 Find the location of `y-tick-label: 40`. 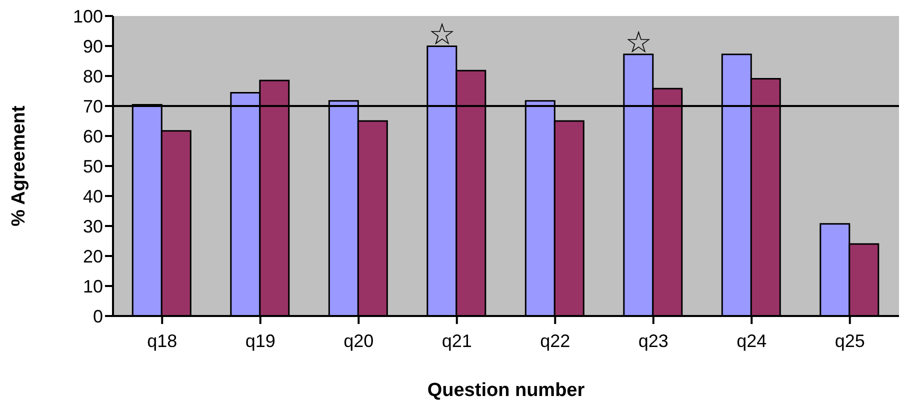

y-tick-label: 40 is located at coordinates (92, 196).